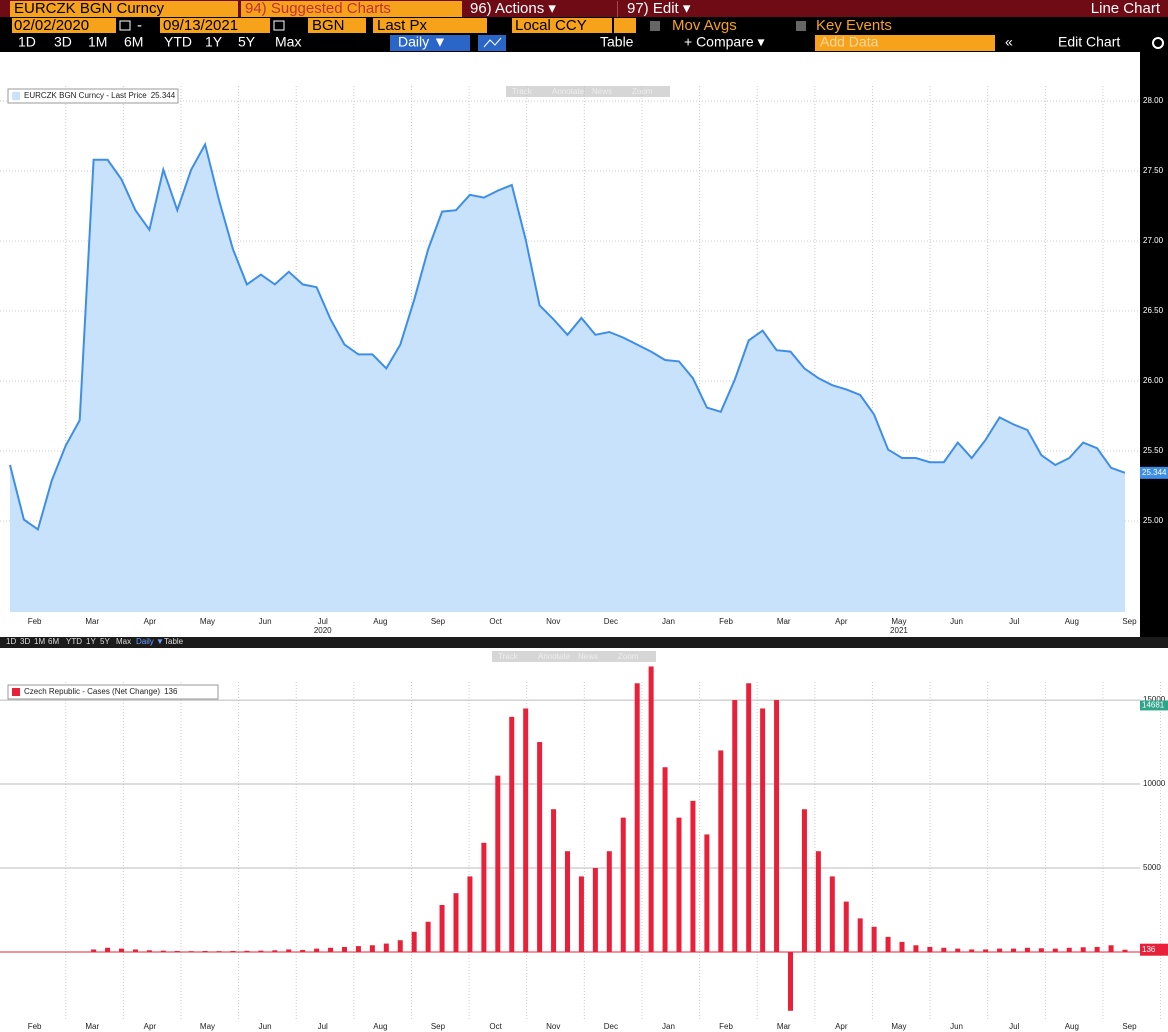  I want to click on actions: 96) Actions ▾, so click(513, 8).